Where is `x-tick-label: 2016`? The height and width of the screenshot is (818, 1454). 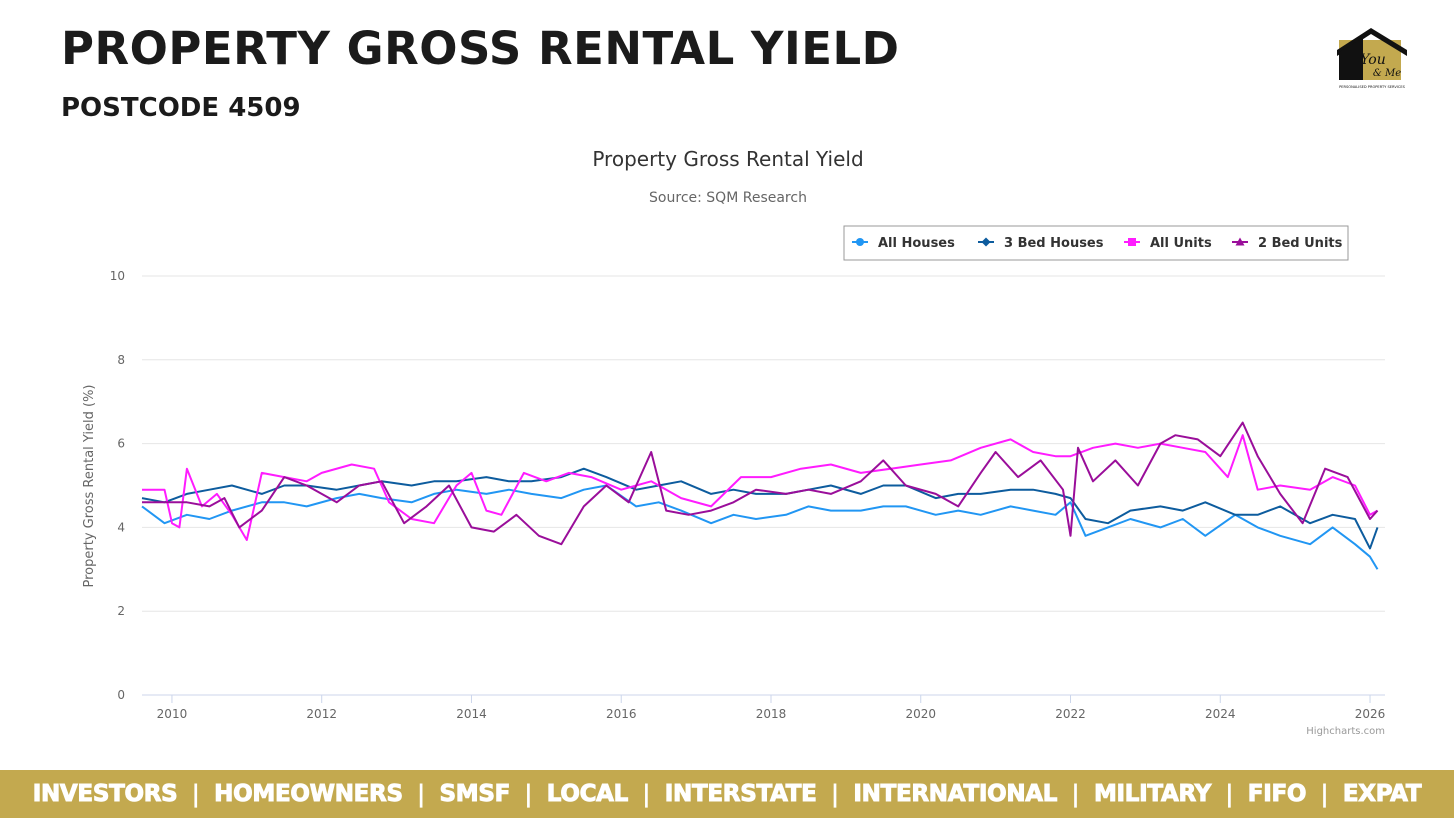
x-tick-label: 2016 is located at coordinates (621, 714).